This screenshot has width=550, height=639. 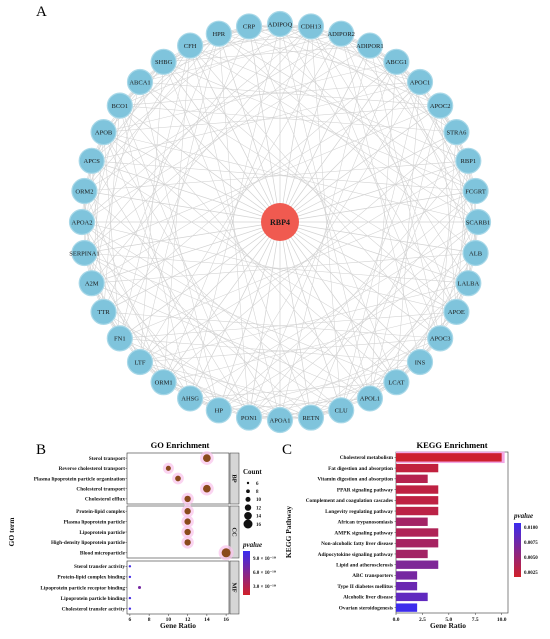 What do you see at coordinates (234, 478) in the screenshot?
I see `go-facet-strip` at bounding box center [234, 478].